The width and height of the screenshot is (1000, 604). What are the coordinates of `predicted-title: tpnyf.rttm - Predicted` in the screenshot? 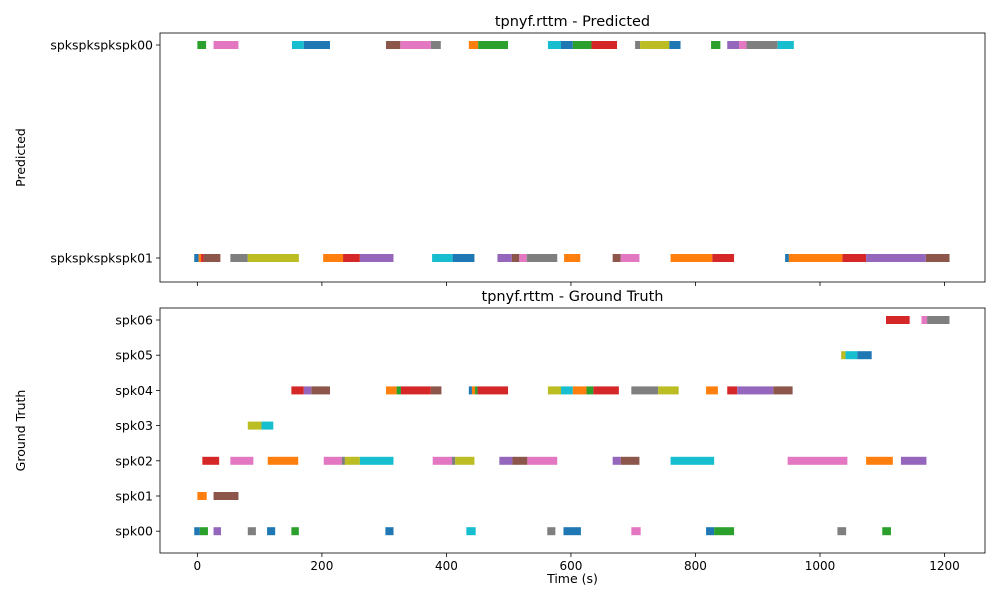 It's located at (572, 22).